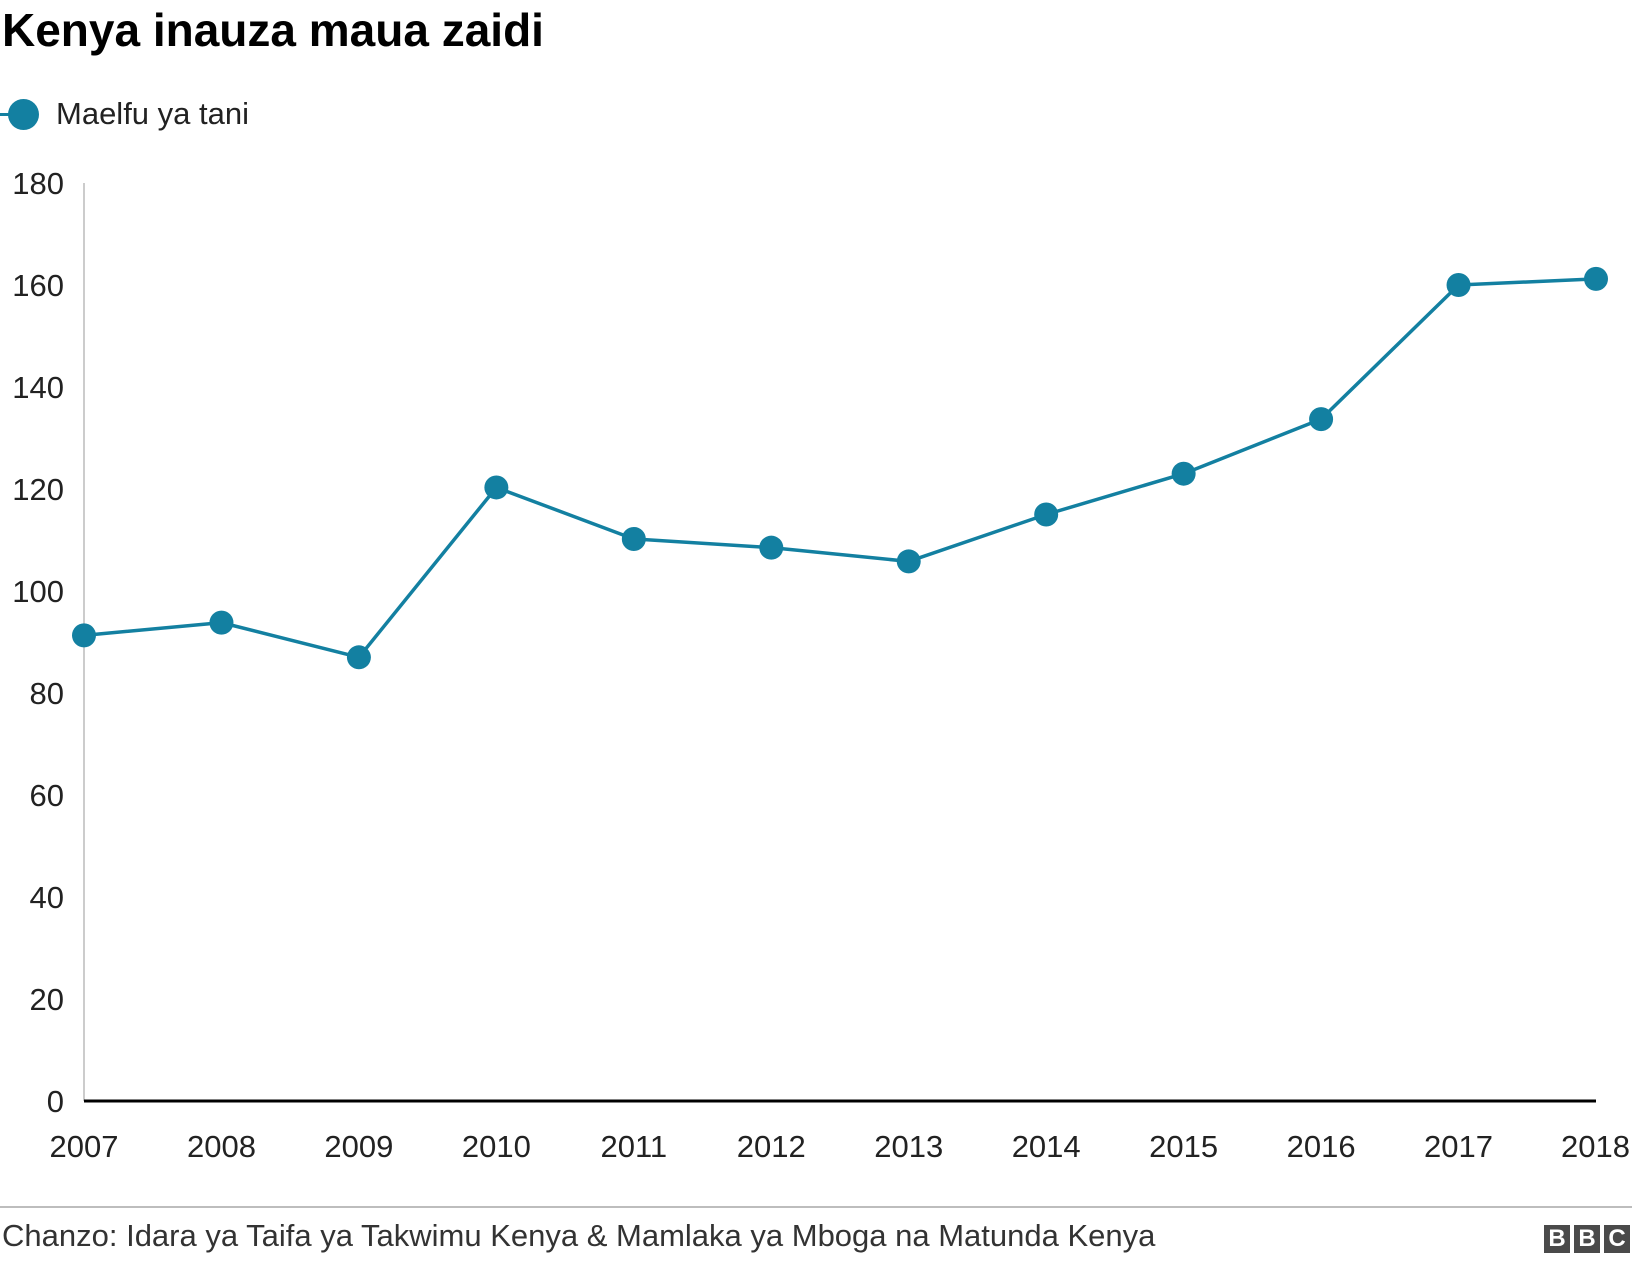 Image resolution: width=1632 pixels, height=1262 pixels. What do you see at coordinates (1321, 1146) in the screenshot?
I see `x-tick-label: 2016` at bounding box center [1321, 1146].